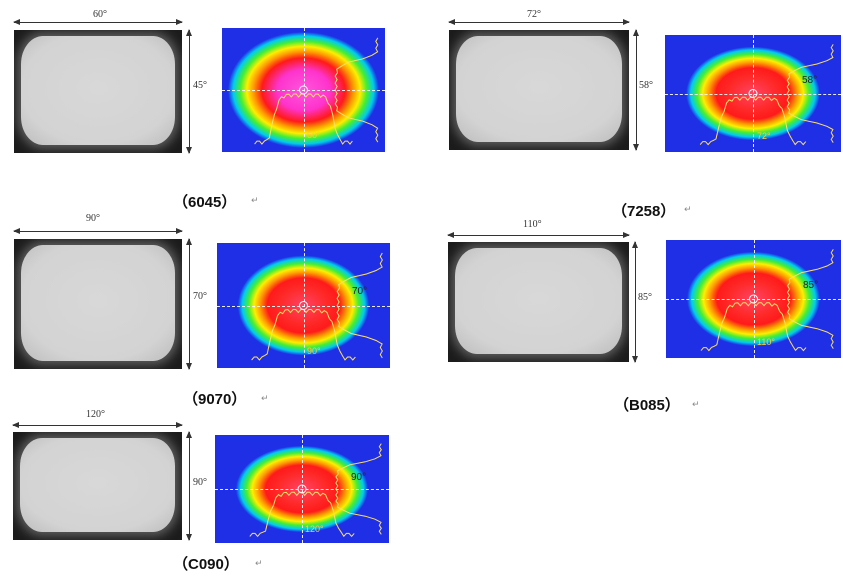 This screenshot has width=843, height=577. What do you see at coordinates (811, 285) in the screenshot?
I see `heatmap-height-label: 85°` at bounding box center [811, 285].